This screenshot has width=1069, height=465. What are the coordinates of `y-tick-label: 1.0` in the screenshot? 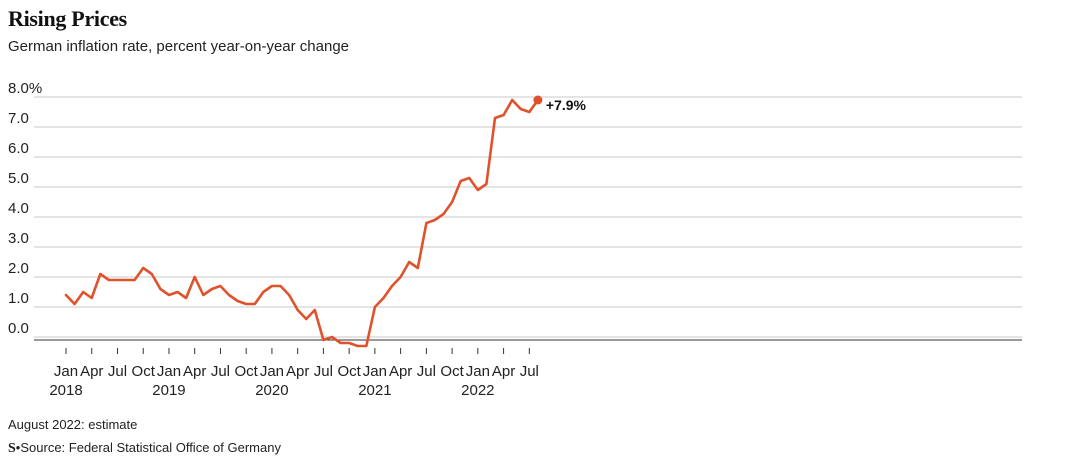 It's located at (18, 298).